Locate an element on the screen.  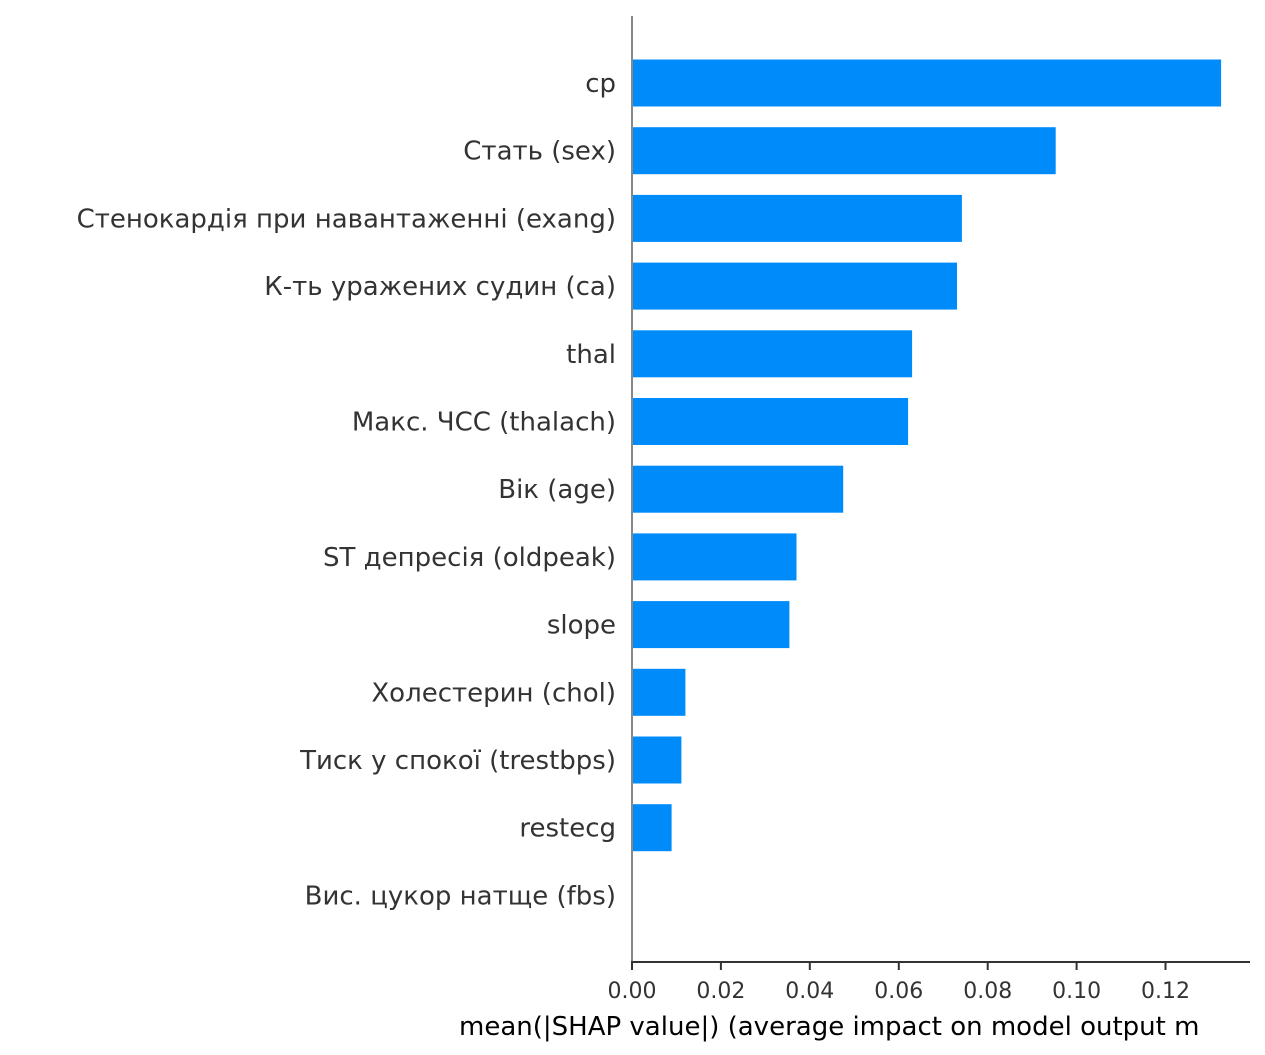
x-tick-label-0: 0.00 is located at coordinates (632, 991).